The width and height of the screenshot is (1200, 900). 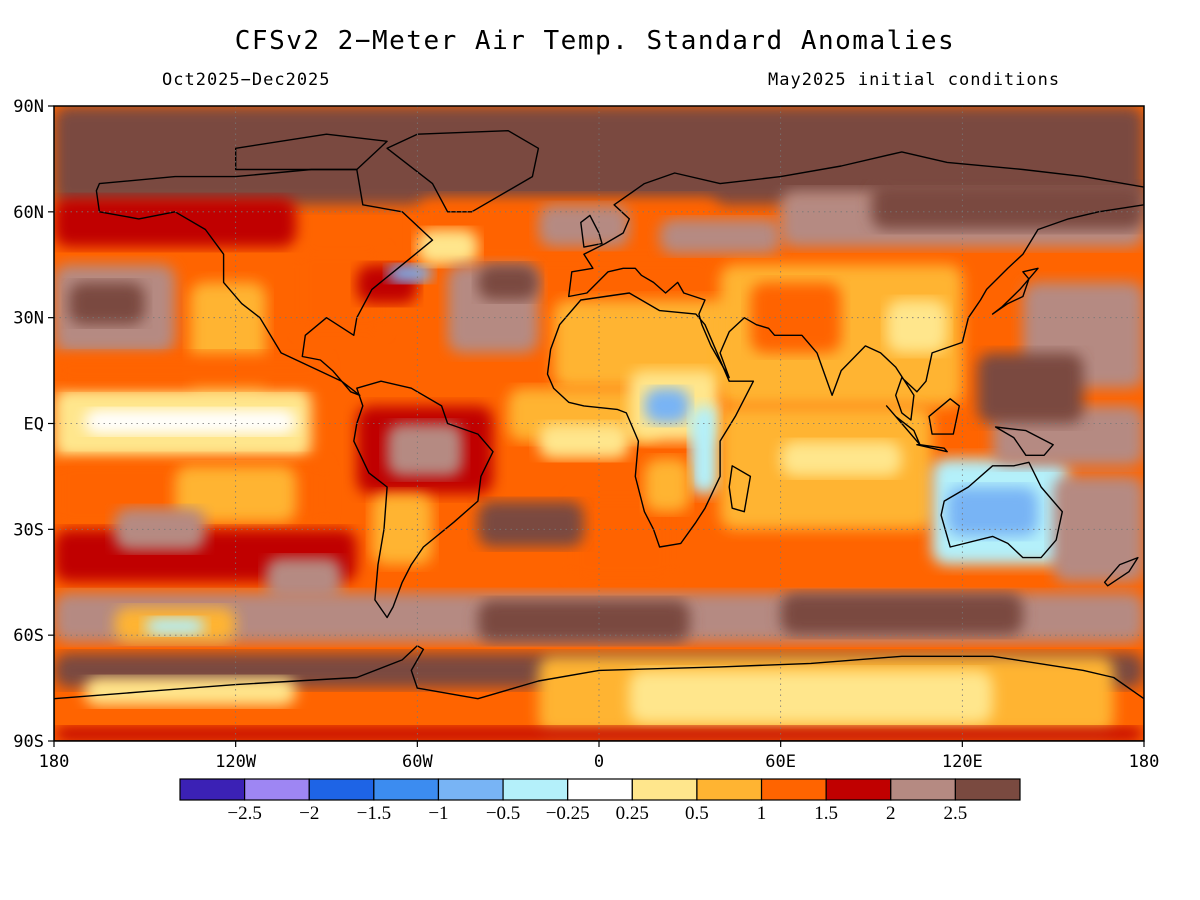 What do you see at coordinates (236, 762) in the screenshot?
I see `lon-tick-label: 120W` at bounding box center [236, 762].